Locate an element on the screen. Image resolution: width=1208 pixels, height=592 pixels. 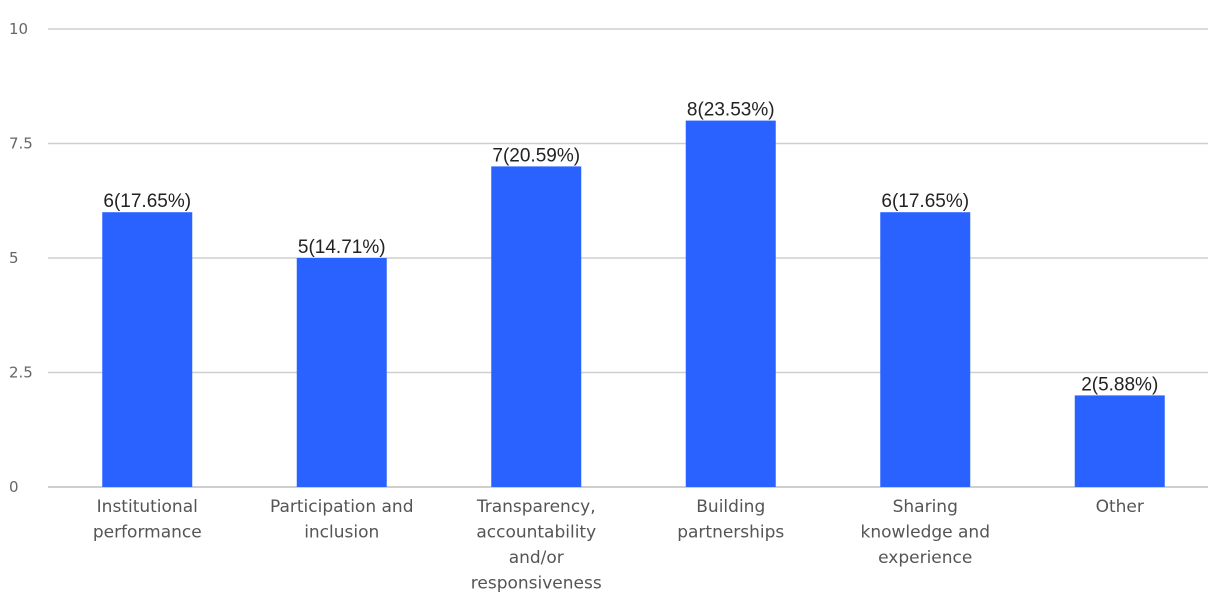
y-tick-label: 7.5 is located at coordinates (21, 144).